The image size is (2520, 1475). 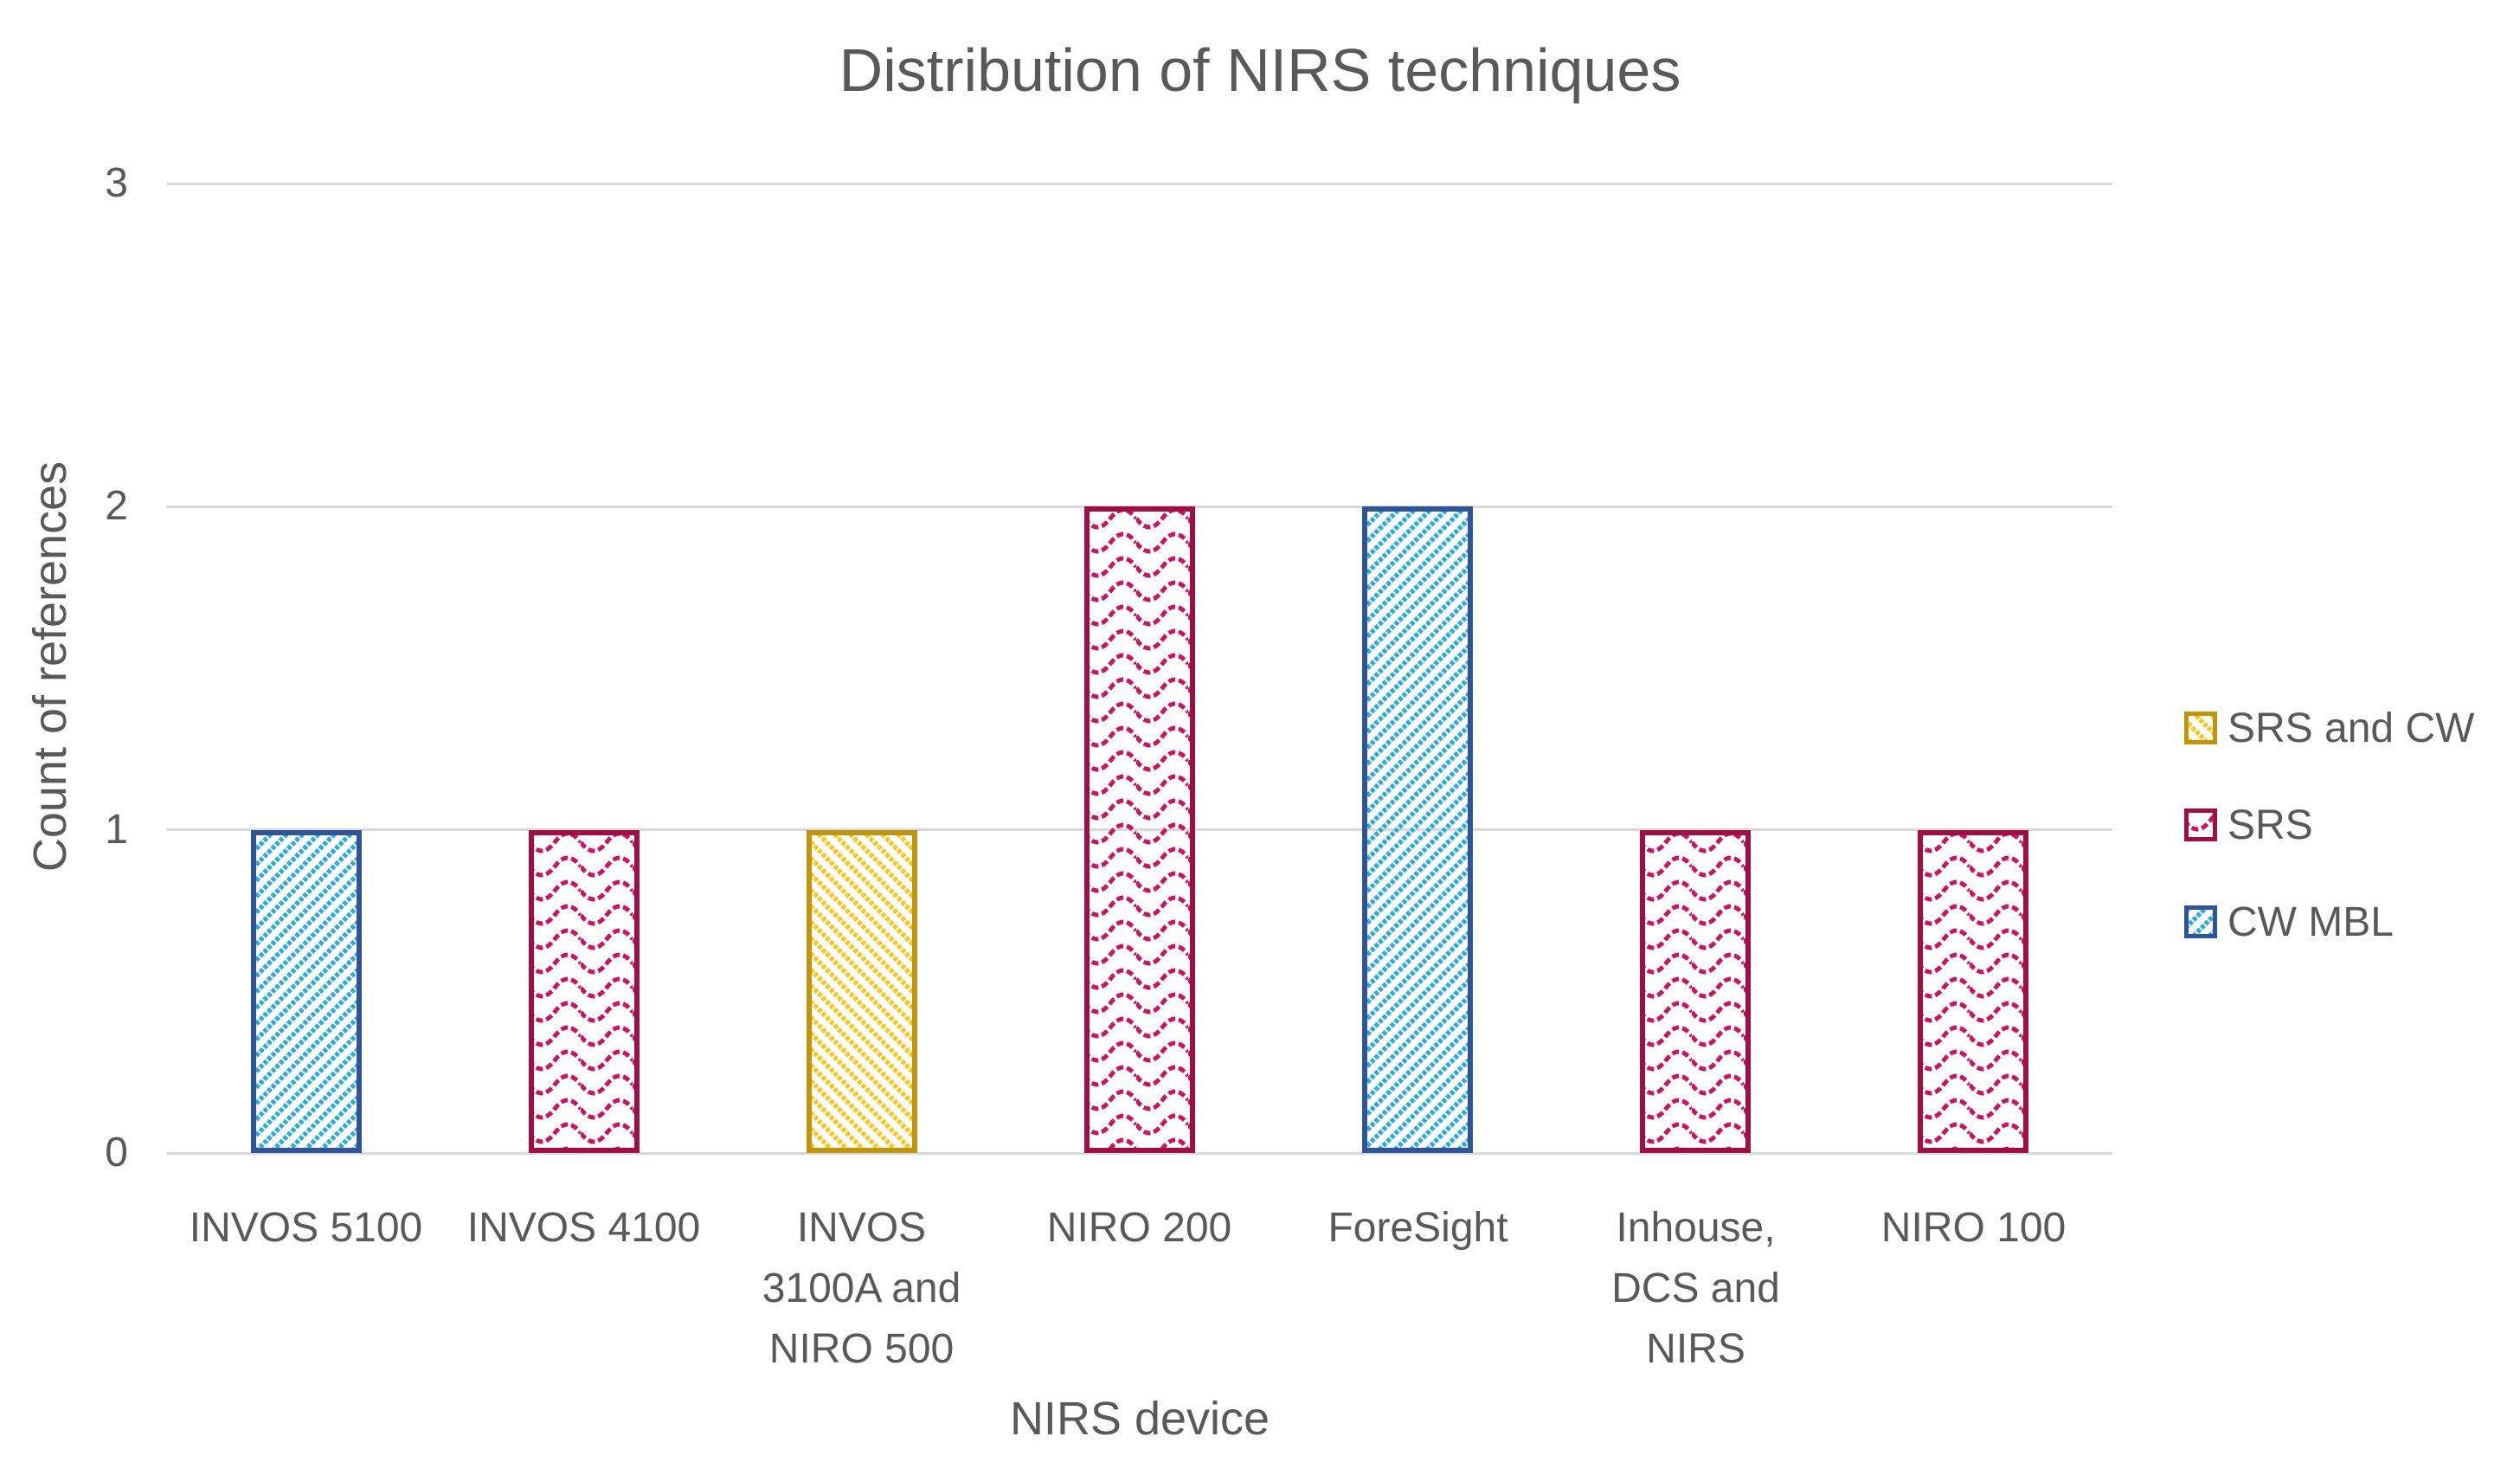 I want to click on x-axis-label-line: NIRO 100, so click(x=1973, y=1228).